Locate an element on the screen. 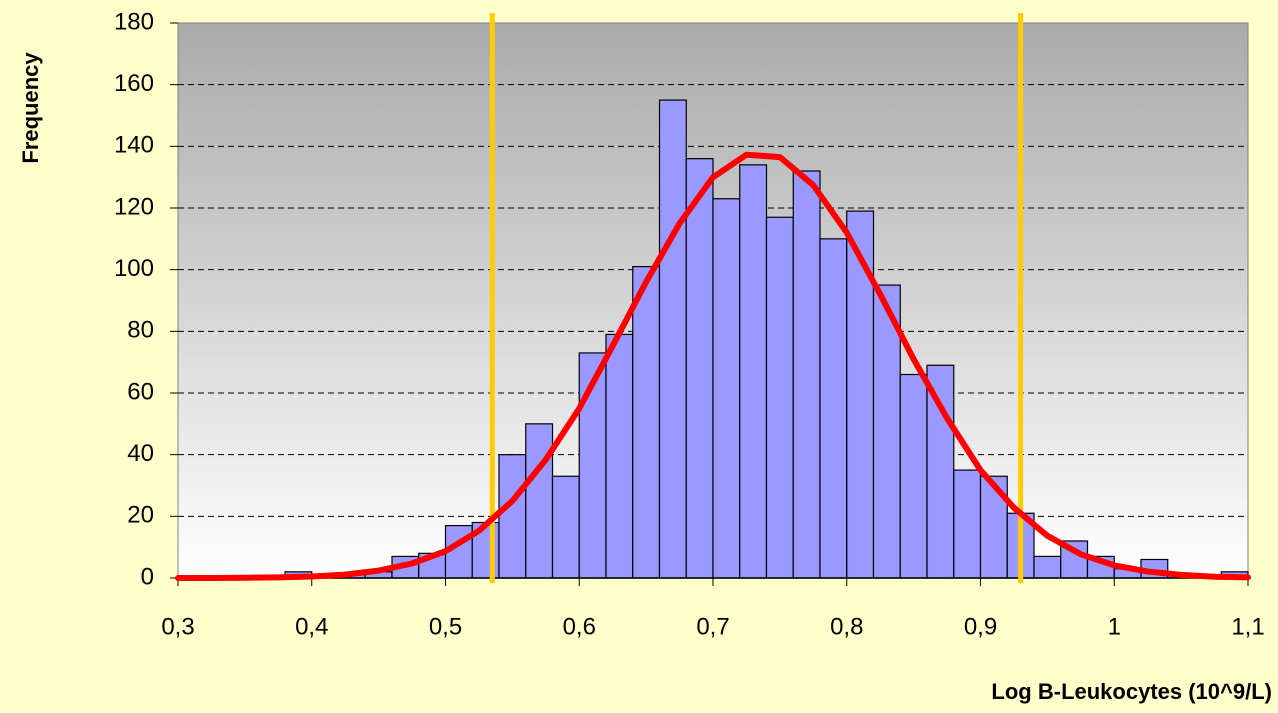 This screenshot has height=713, width=1278. y-tick-label: 160 is located at coordinates (134, 83).